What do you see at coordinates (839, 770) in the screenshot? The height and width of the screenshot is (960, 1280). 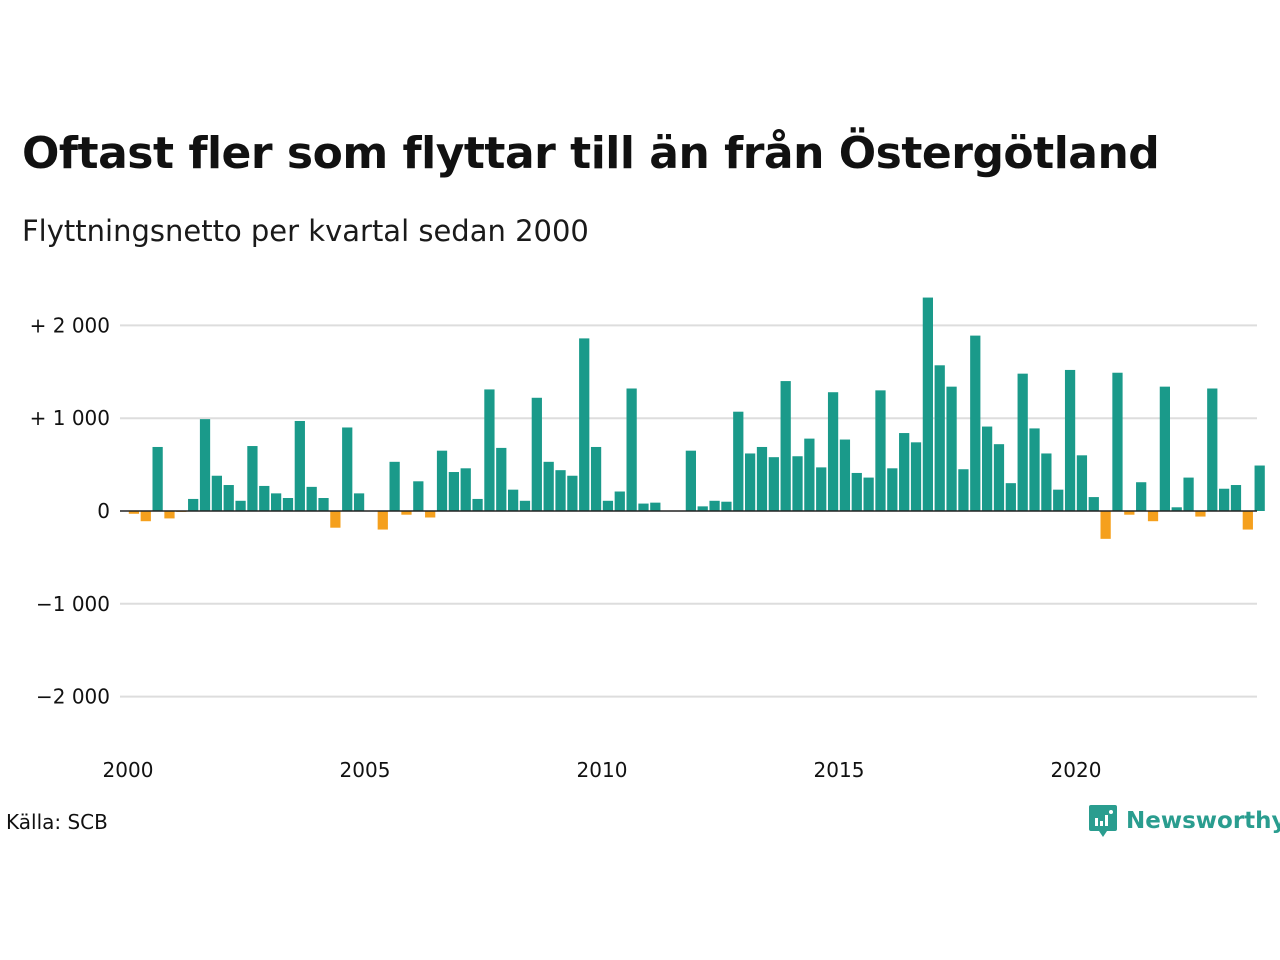 I see `x-tick-label: 2015` at bounding box center [839, 770].